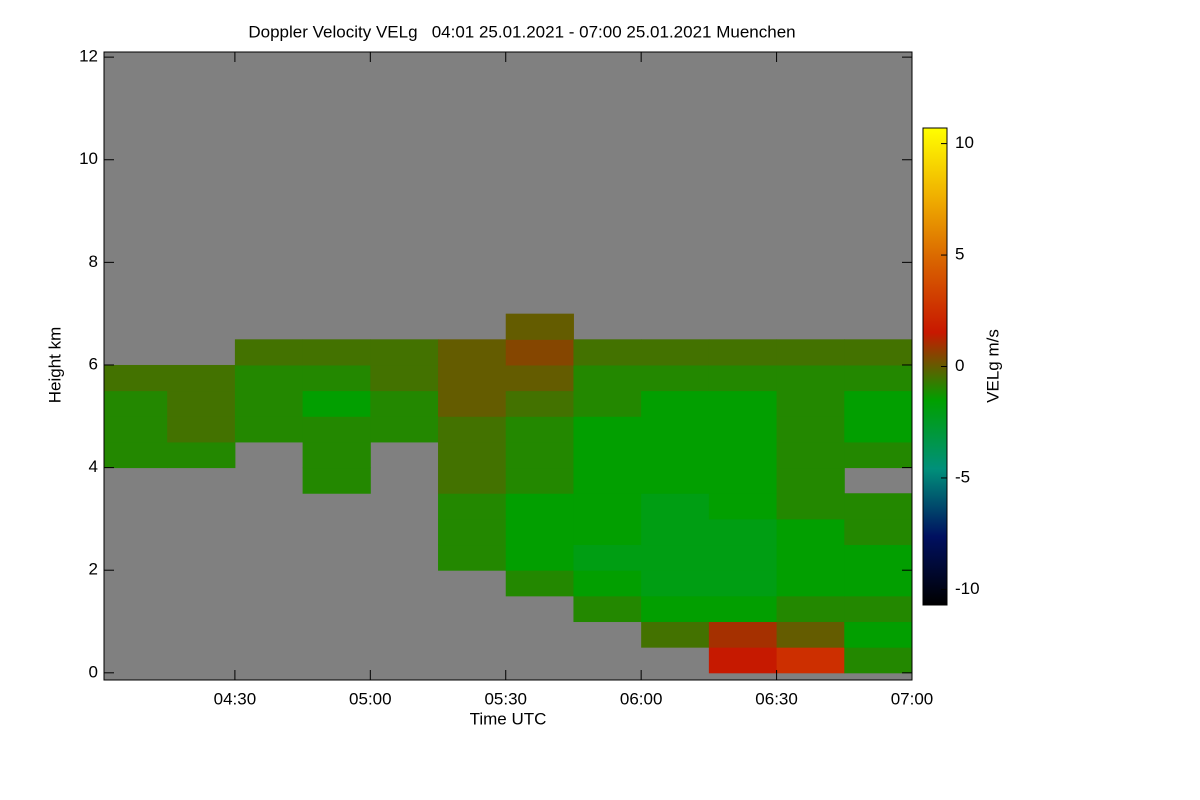  Describe the element at coordinates (912, 698) in the screenshot. I see `x-tick-label: 07:00` at that location.